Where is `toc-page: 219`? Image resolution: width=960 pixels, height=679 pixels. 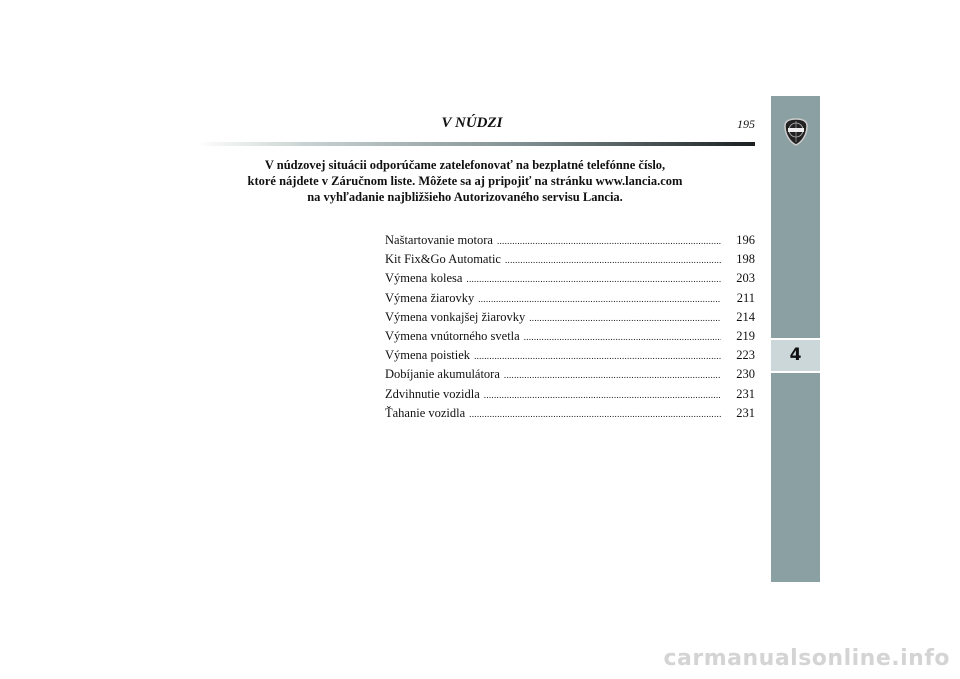
toc-page: 219 is located at coordinates (745, 335).